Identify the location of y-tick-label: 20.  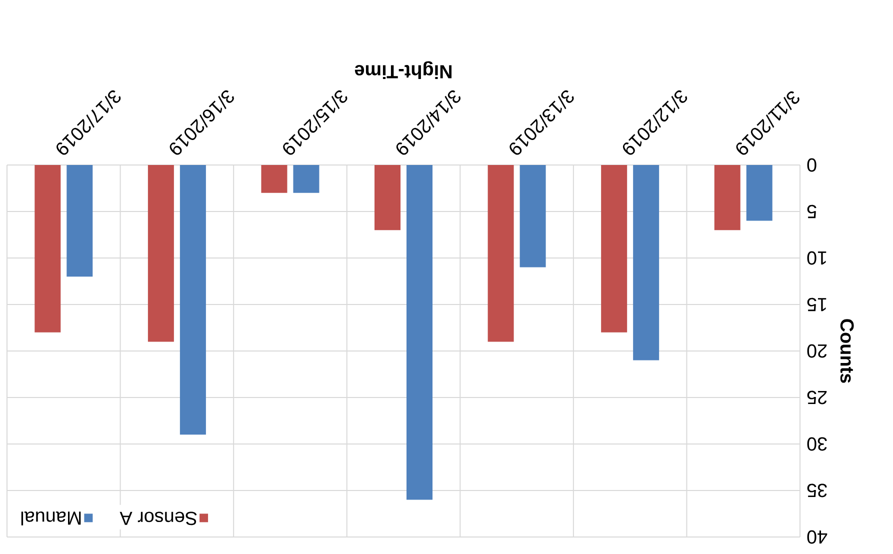
(817, 351).